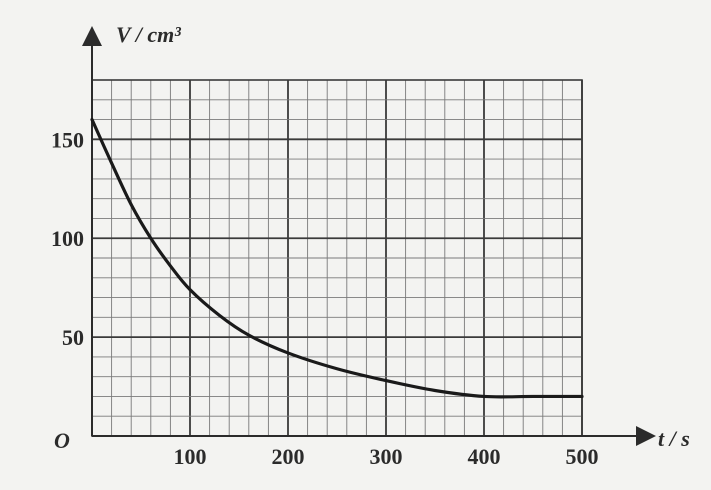  Describe the element at coordinates (67, 139) in the screenshot. I see `y-tick-label: 150` at that location.